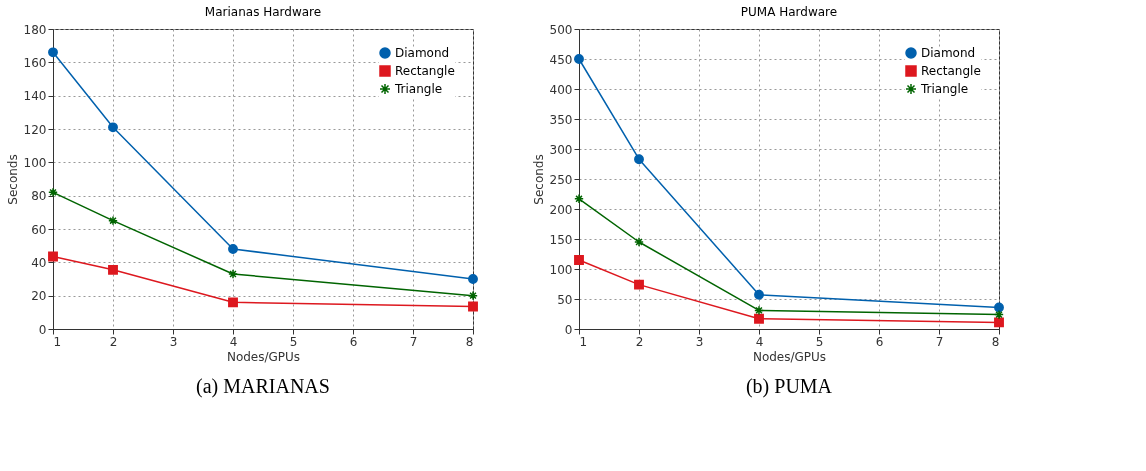 The width and height of the screenshot is (1146, 471). What do you see at coordinates (39, 262) in the screenshot?
I see `y-tick-label: 40` at bounding box center [39, 262].